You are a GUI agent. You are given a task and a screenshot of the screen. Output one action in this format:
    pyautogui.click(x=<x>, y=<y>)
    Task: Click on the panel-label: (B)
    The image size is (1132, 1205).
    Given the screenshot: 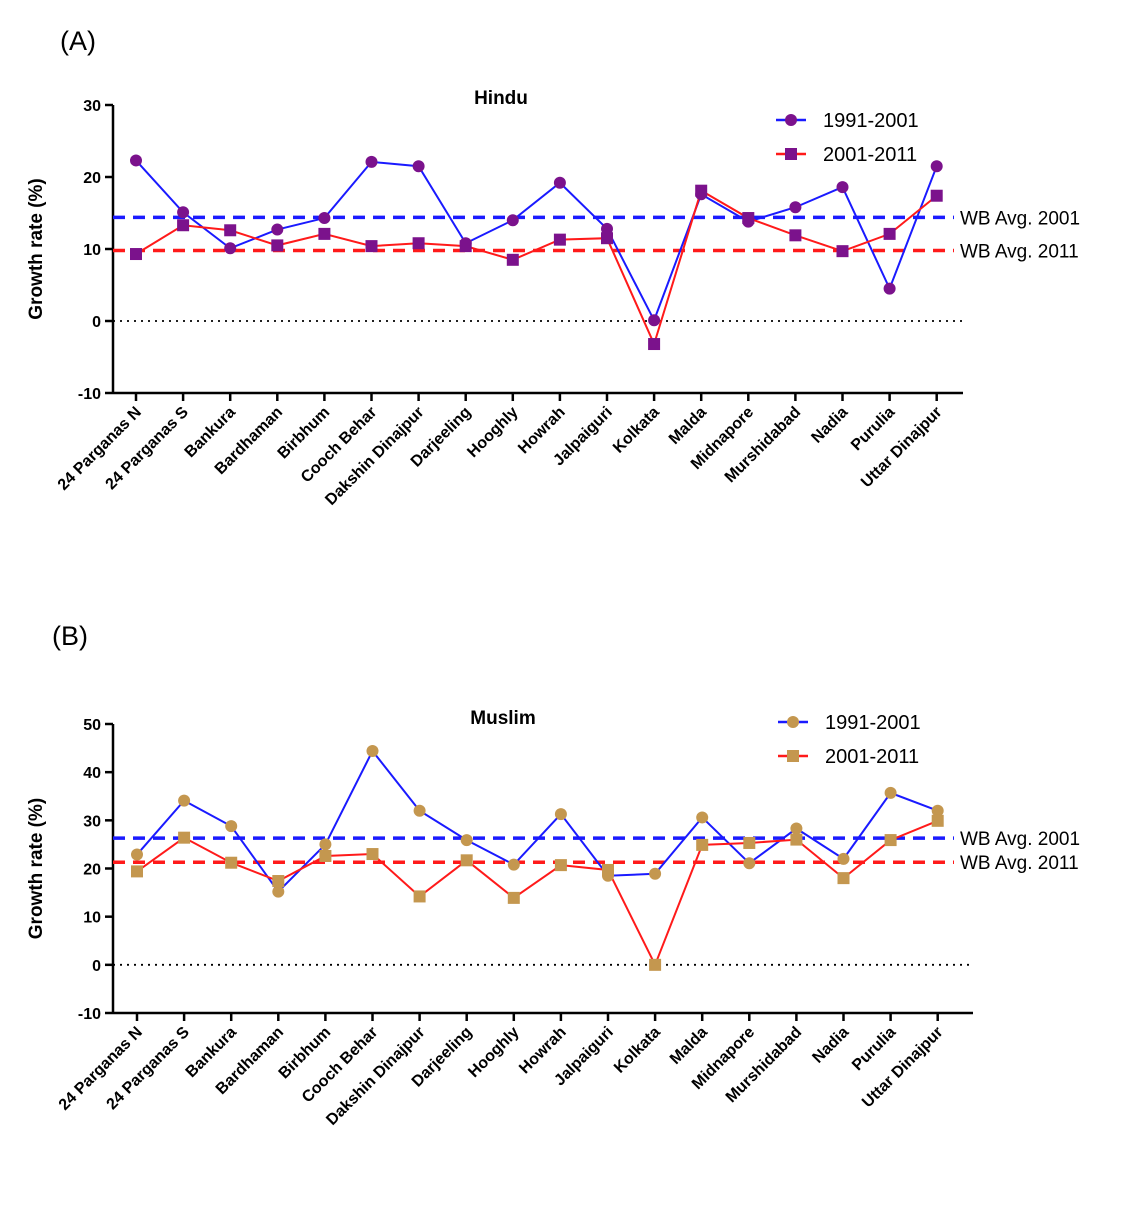 What is the action you would take?
    pyautogui.click(x=70, y=636)
    